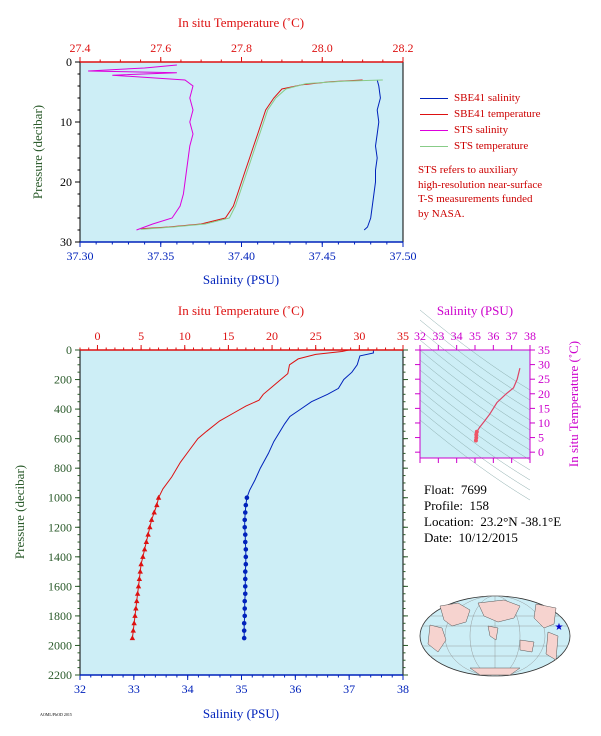  I want to click on profile-value: 158, so click(479, 505).